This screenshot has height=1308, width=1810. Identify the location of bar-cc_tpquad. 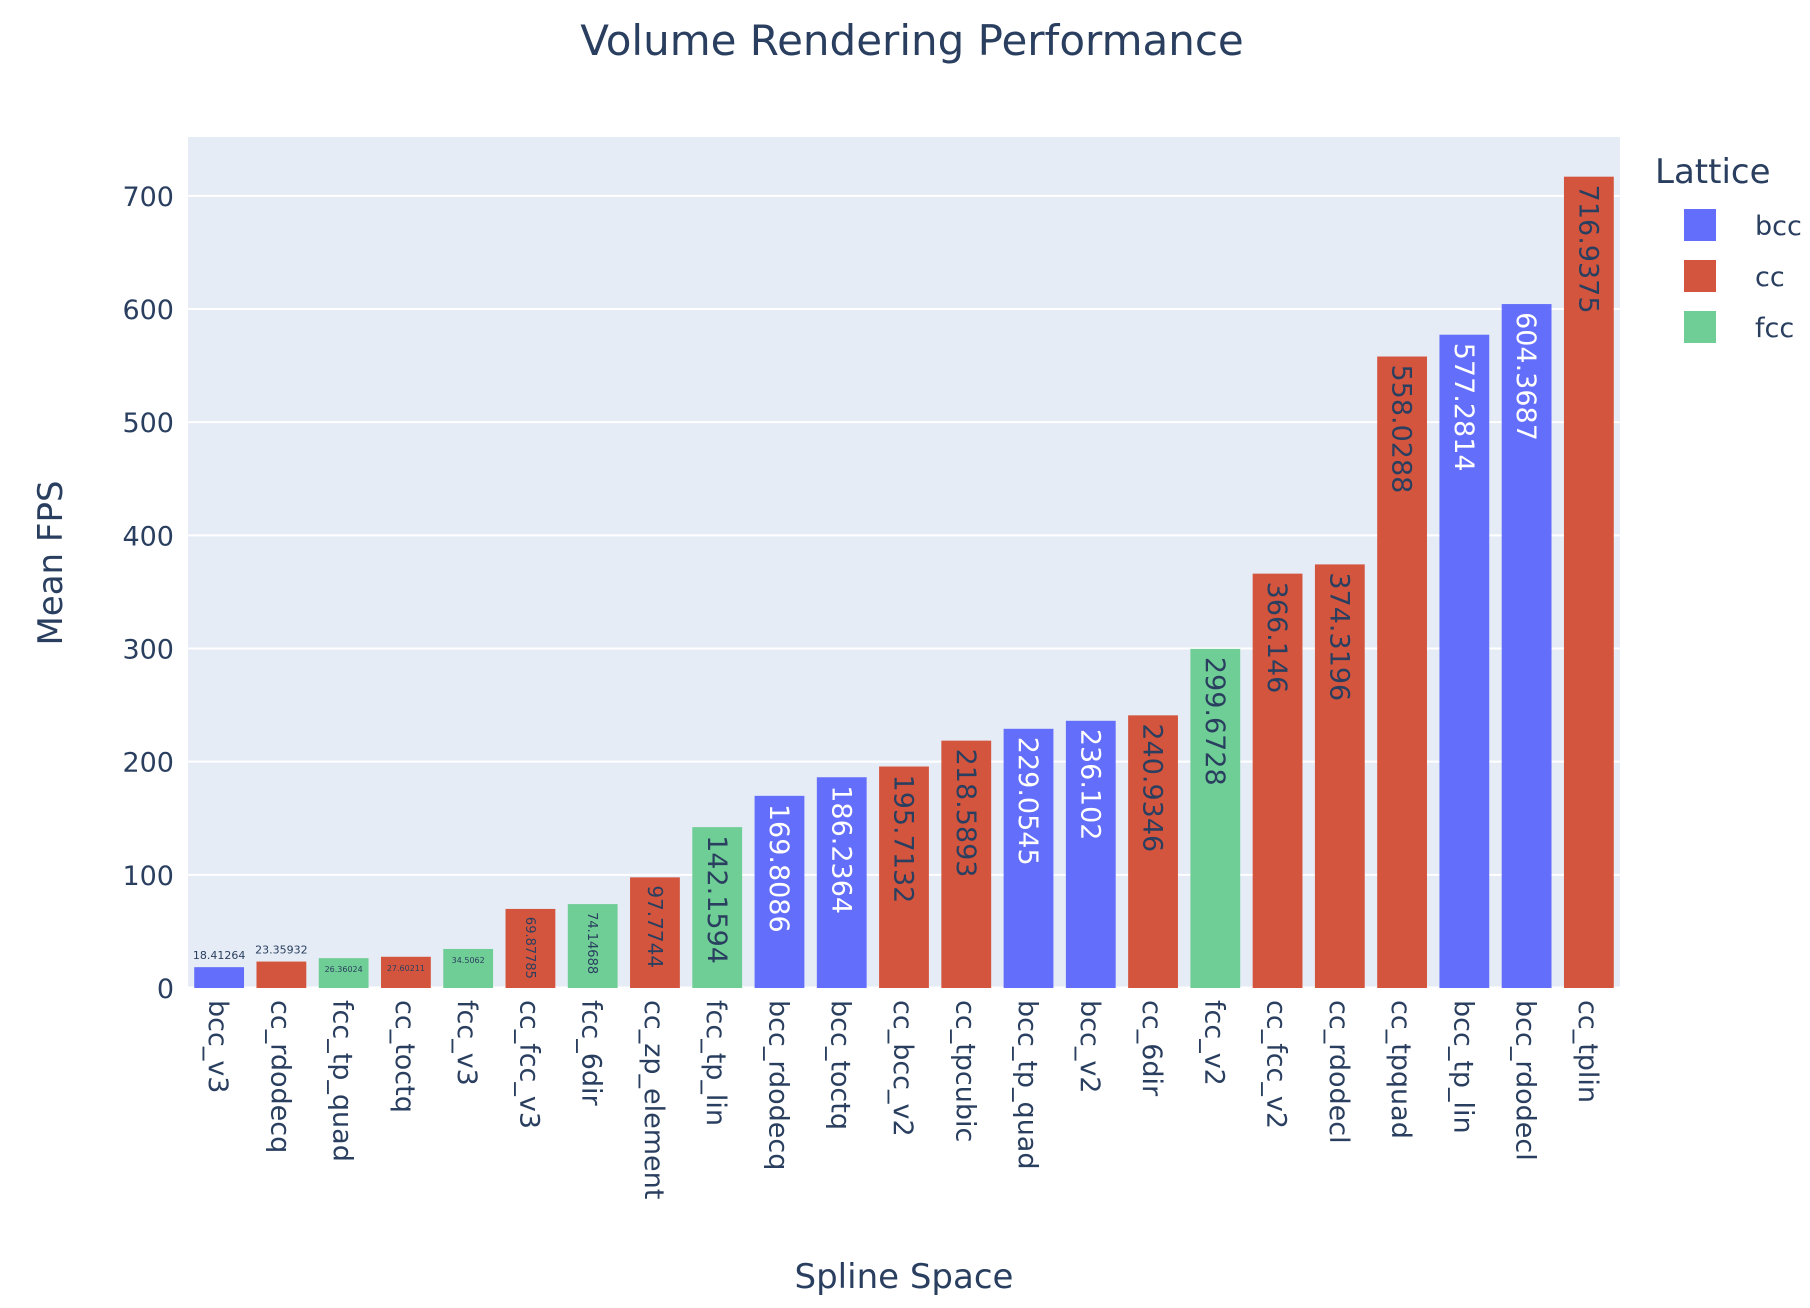
(1402, 672).